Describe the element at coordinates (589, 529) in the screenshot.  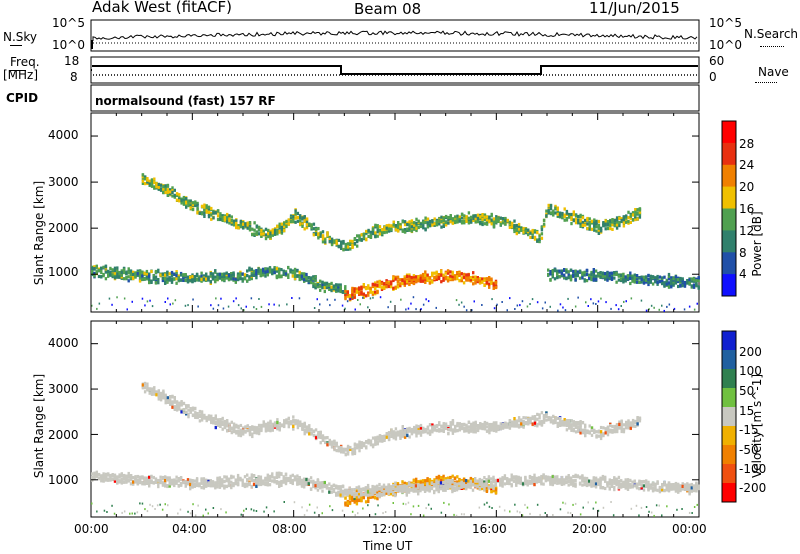
I see `xtick-5: 20:00` at that location.